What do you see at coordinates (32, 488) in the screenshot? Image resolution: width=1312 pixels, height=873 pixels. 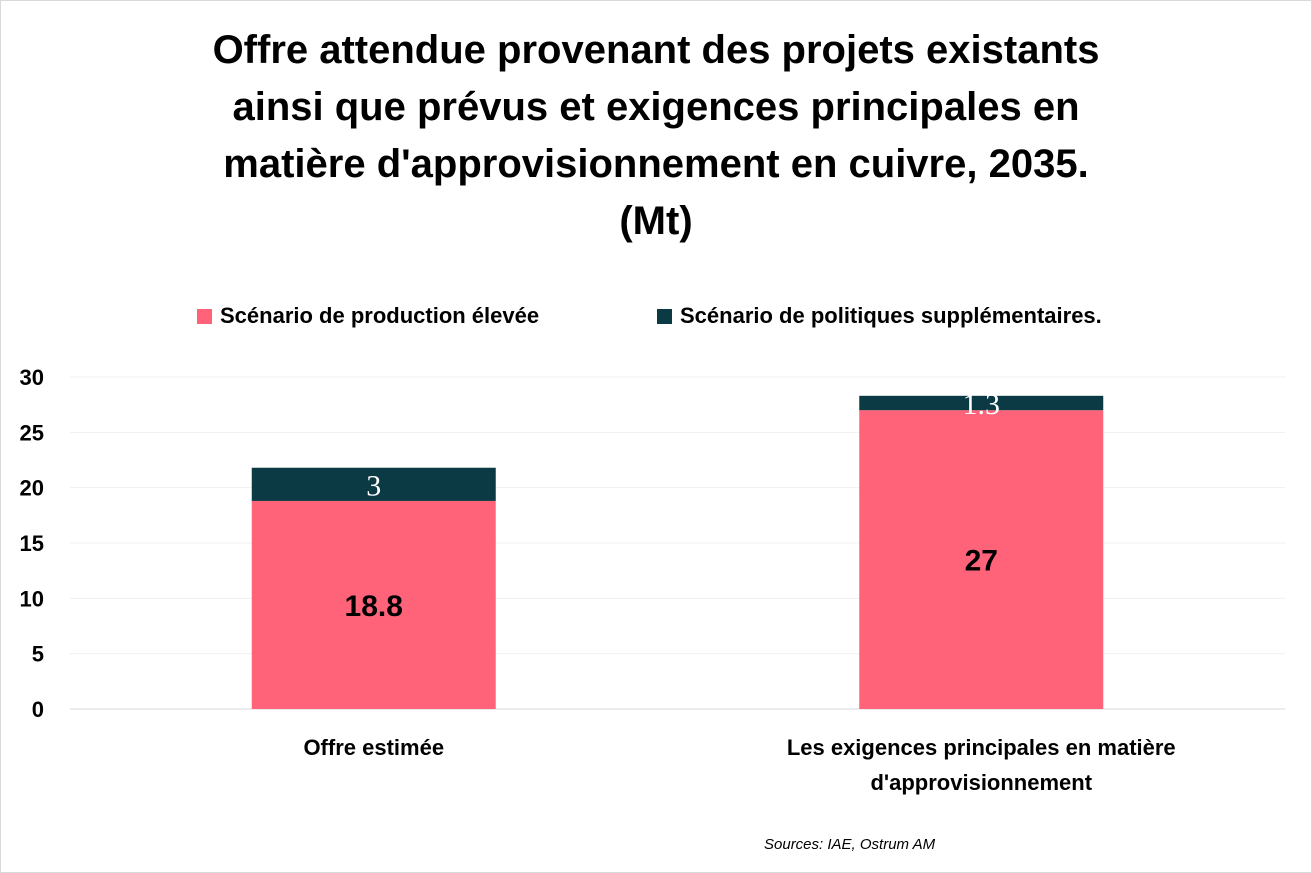 I see `y-tick-label: 20` at bounding box center [32, 488].